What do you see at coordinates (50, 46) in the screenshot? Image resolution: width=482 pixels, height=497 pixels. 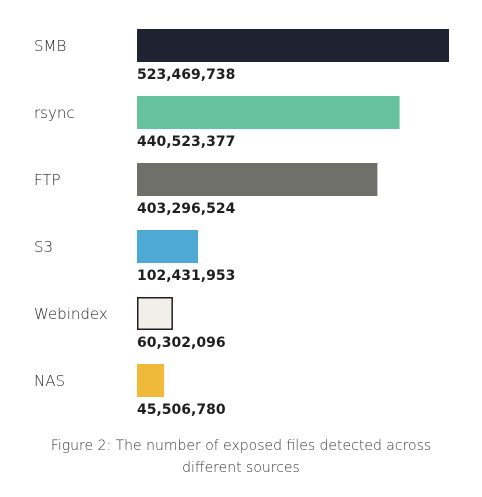 I see `category-label-smb: SMB` at bounding box center [50, 46].